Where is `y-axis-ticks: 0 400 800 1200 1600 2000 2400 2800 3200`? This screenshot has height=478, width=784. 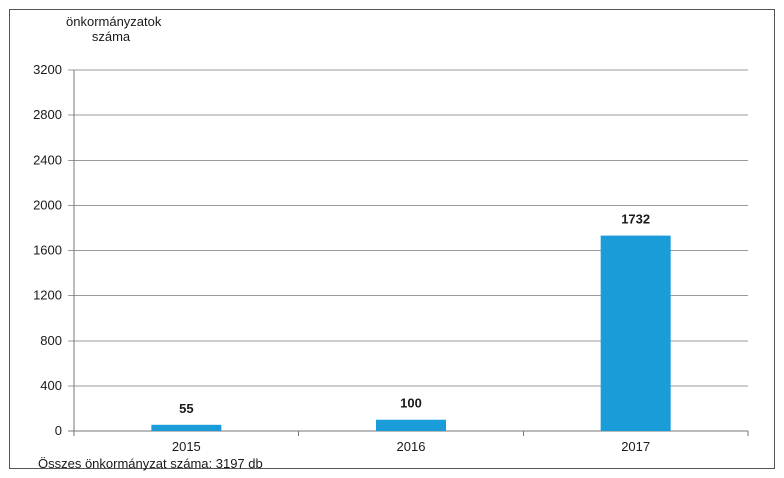 y-axis-ticks: 0 400 800 1200 1600 2000 2400 2800 3200 is located at coordinates (47, 250).